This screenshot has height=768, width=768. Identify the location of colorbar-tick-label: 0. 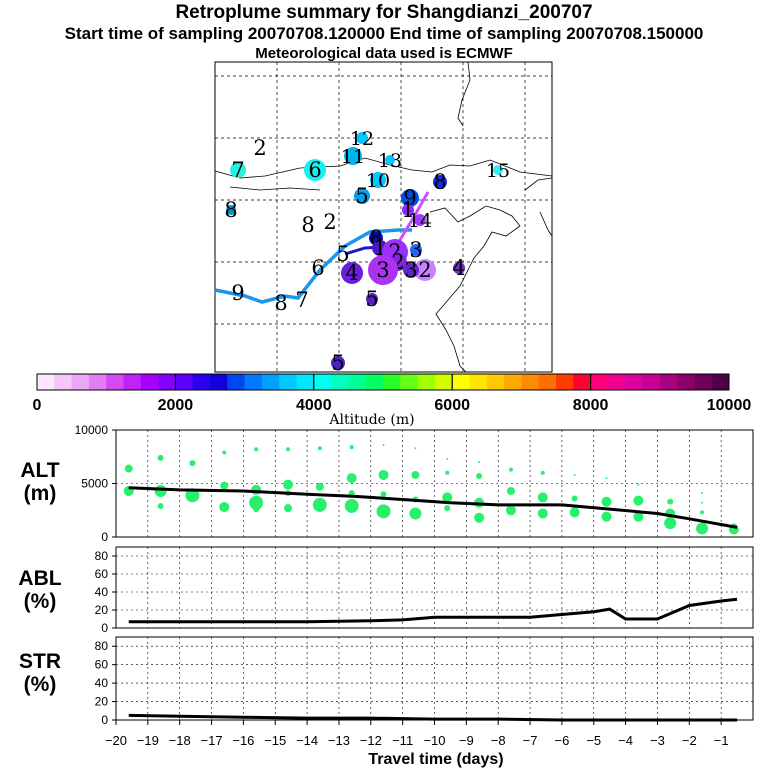
(37, 405).